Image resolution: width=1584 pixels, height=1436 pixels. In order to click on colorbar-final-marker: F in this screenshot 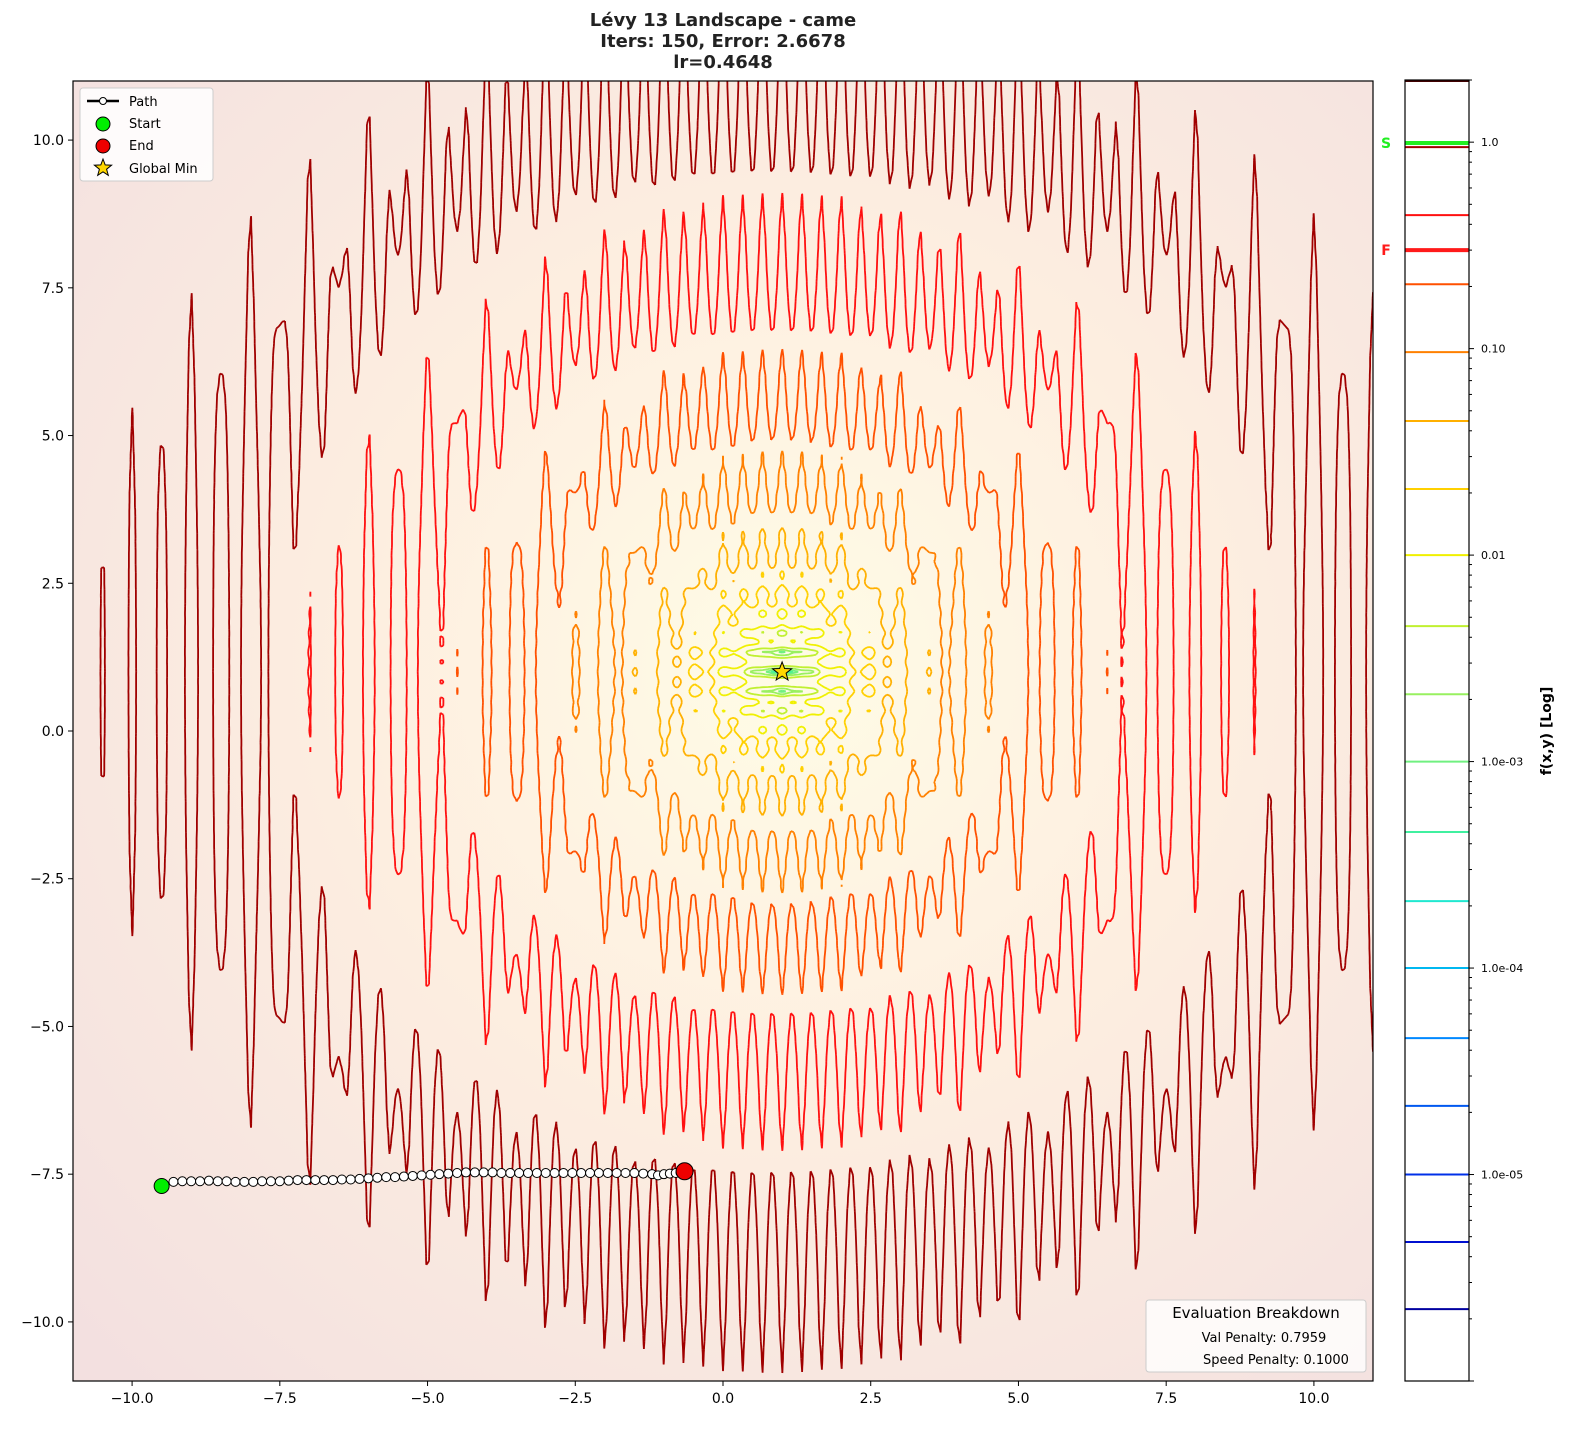, I will do `click(1386, 251)`.